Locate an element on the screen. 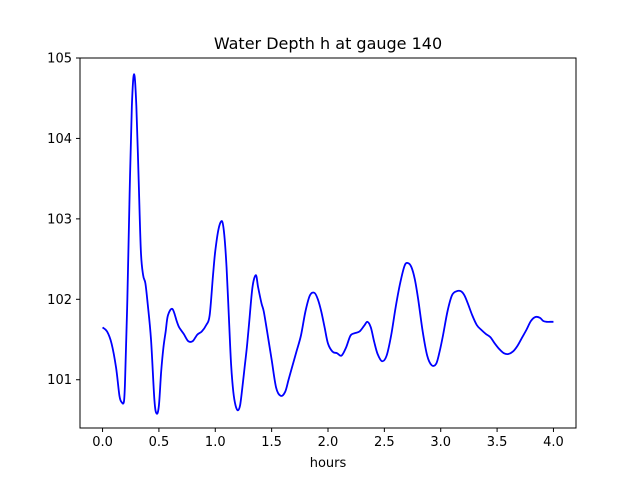  x-tick-label: 0.0 is located at coordinates (102, 442).